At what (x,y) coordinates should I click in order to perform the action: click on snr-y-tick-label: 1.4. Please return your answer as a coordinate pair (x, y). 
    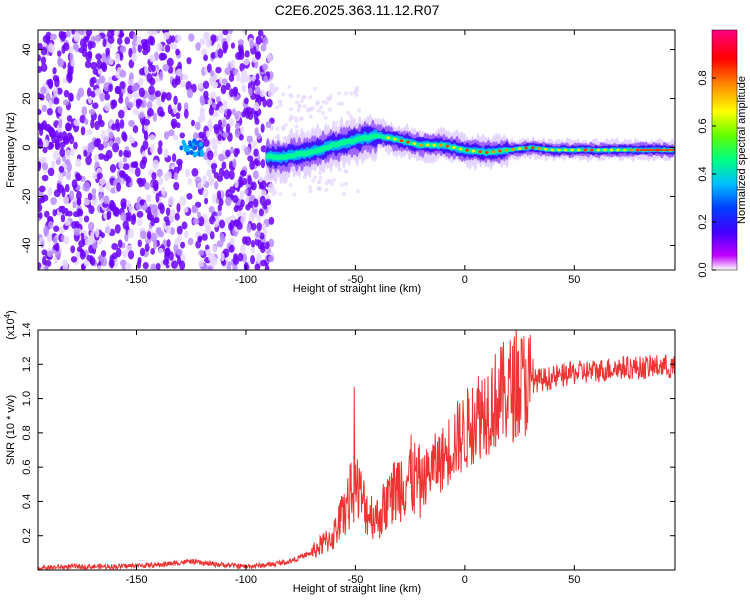
    Looking at the image, I should click on (27, 329).